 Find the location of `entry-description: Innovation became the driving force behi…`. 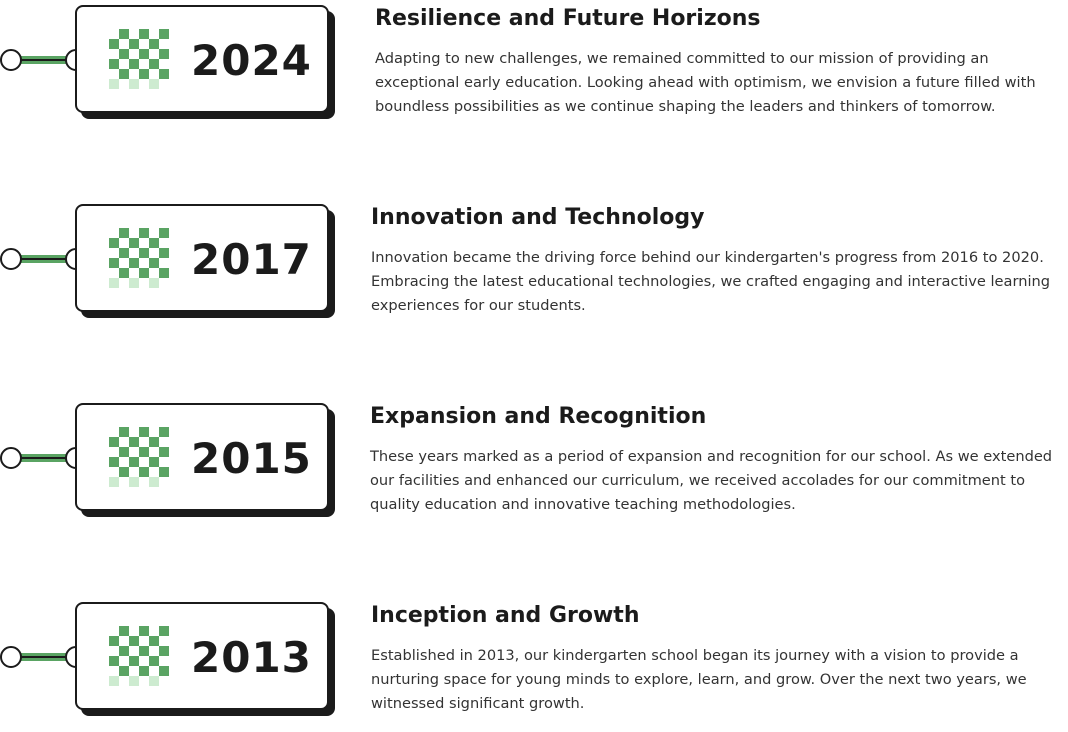

entry-description: Innovation became the driving force behi… is located at coordinates (711, 281).